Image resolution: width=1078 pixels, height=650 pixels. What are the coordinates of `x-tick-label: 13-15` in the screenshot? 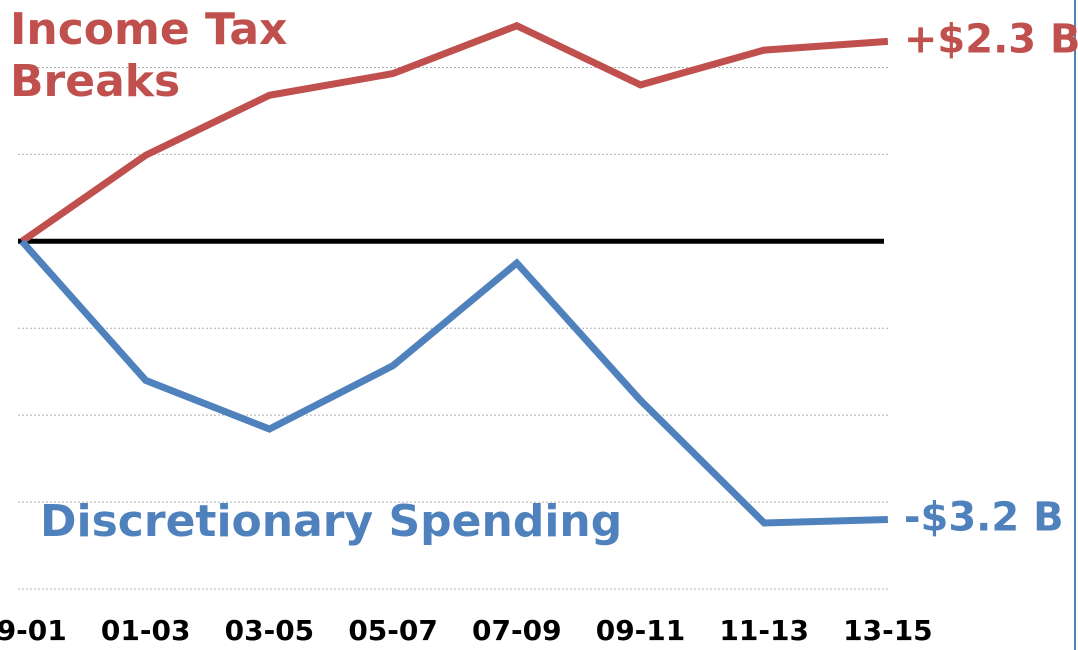 It's located at (888, 630).